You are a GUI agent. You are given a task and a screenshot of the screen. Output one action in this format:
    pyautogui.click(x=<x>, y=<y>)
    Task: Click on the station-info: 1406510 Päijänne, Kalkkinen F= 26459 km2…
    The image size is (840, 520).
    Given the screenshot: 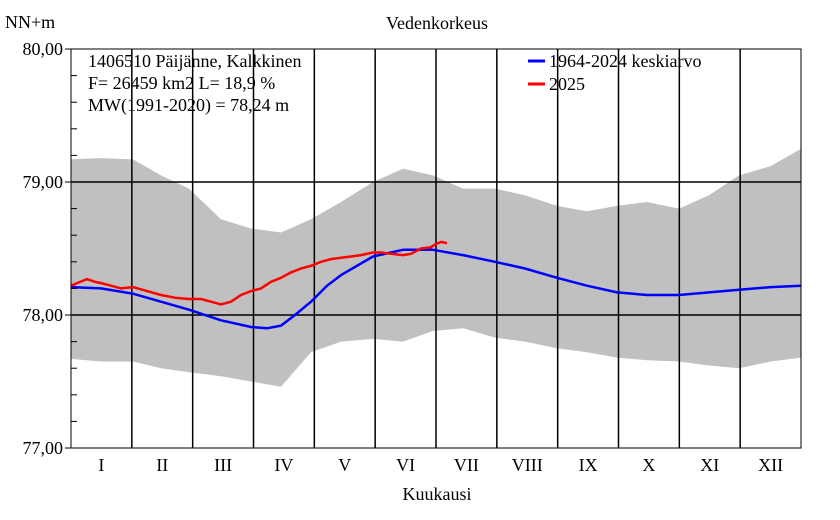 What is the action you would take?
    pyautogui.click(x=194, y=83)
    